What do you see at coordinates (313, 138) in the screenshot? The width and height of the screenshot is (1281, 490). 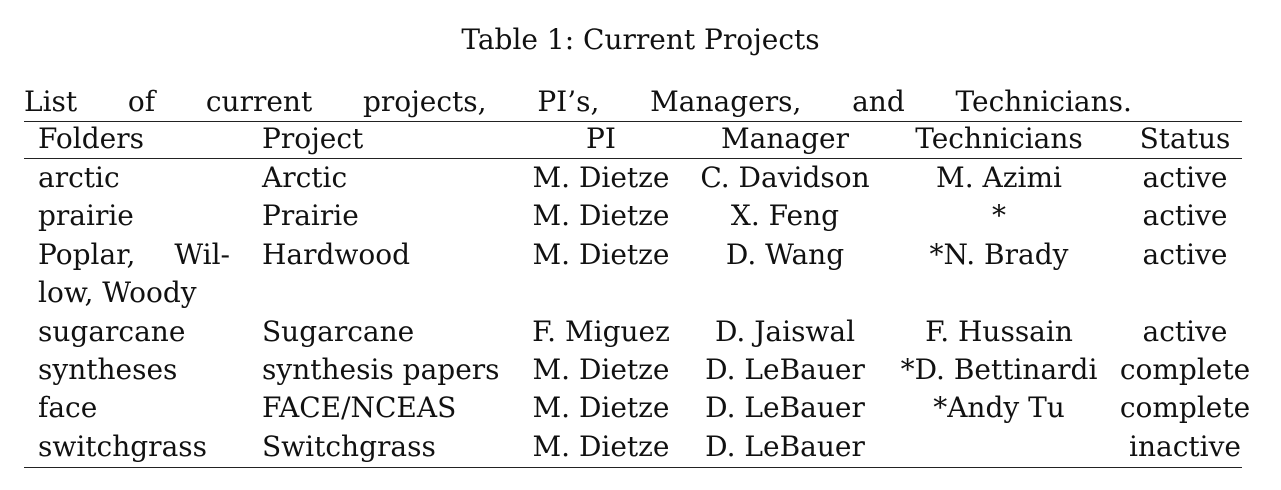 I see `column-header-project: Project` at bounding box center [313, 138].